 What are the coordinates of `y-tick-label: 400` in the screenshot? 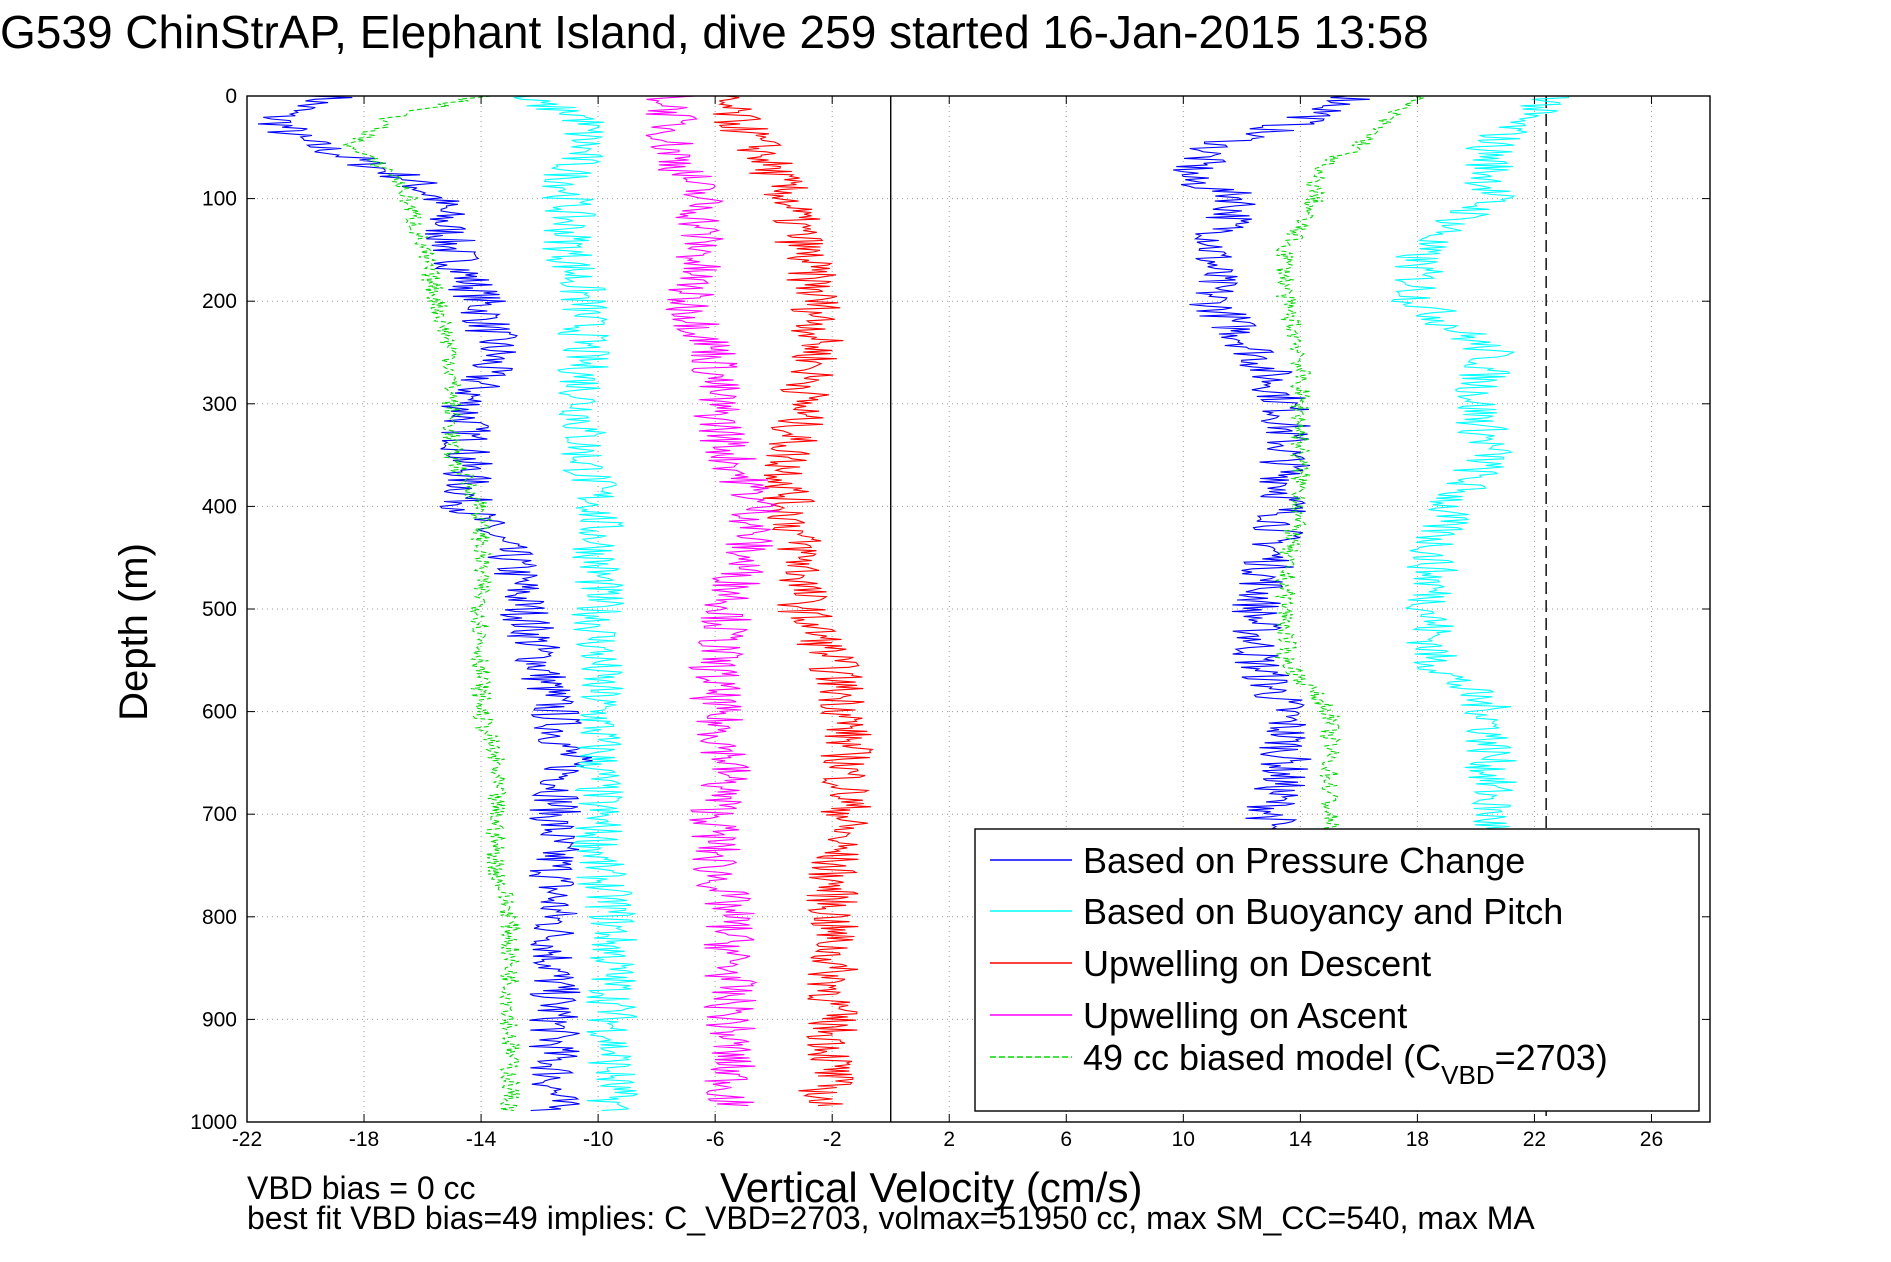 It's located at (219, 506).